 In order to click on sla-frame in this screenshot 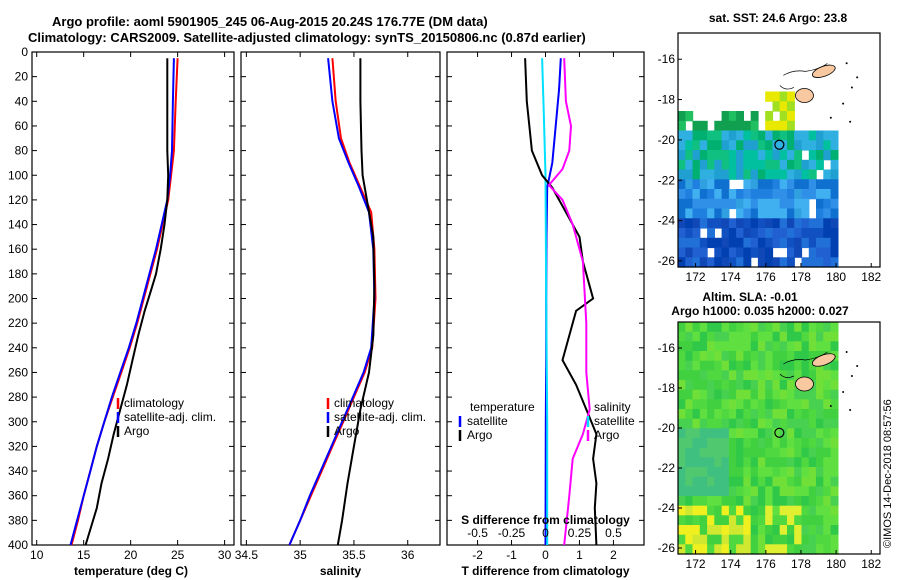, I will do `click(779, 438)`.